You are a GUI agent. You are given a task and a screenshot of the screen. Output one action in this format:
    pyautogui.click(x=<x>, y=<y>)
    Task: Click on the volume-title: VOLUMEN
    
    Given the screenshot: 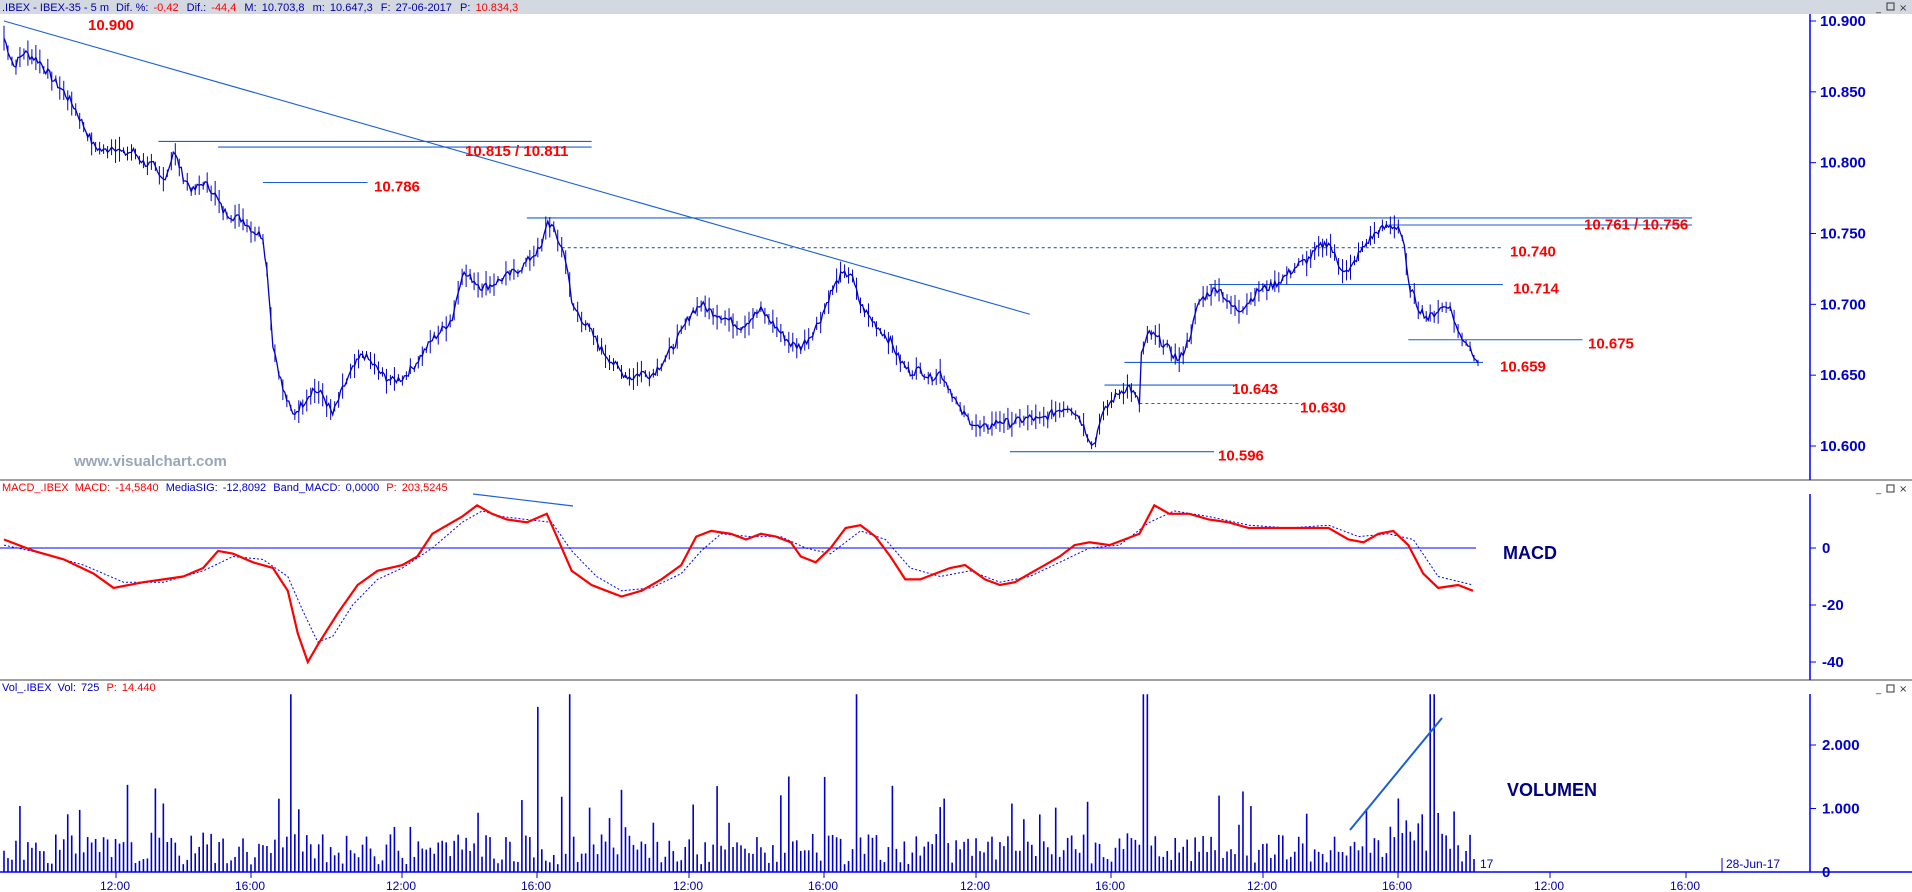 What is the action you would take?
    pyautogui.click(x=1552, y=790)
    